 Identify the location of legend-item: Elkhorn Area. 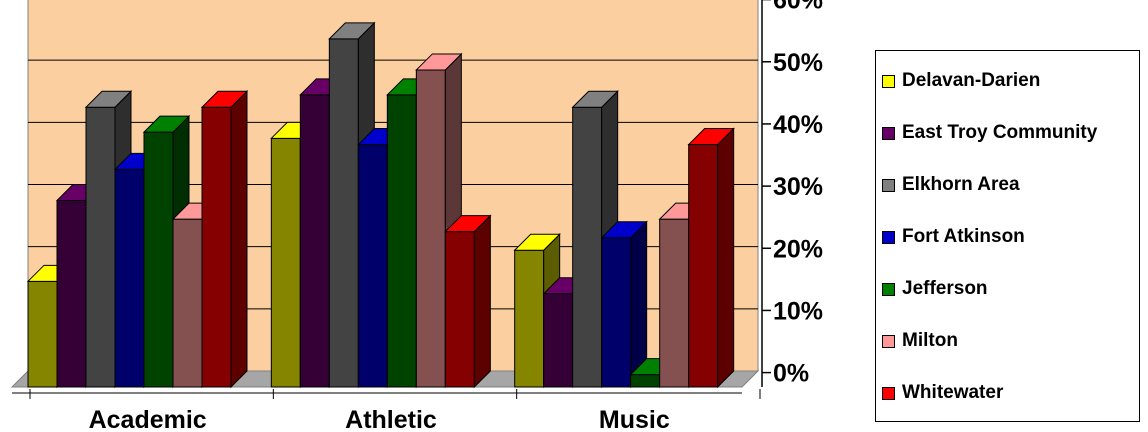
(951, 185).